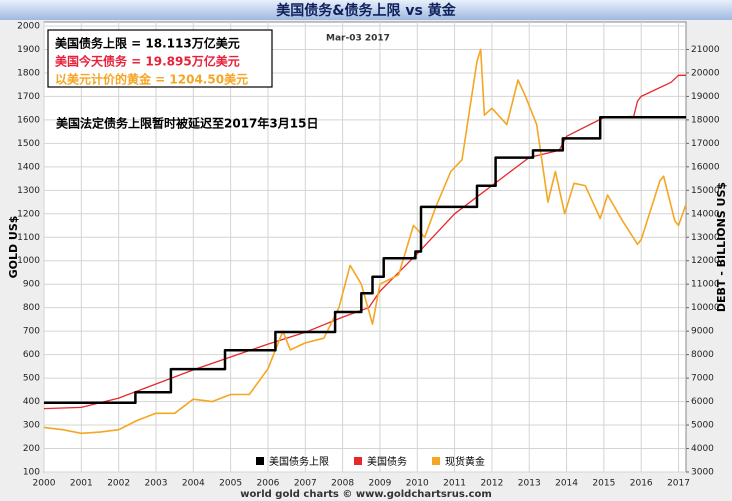  I want to click on y-tick-label: 200, so click(31, 449).